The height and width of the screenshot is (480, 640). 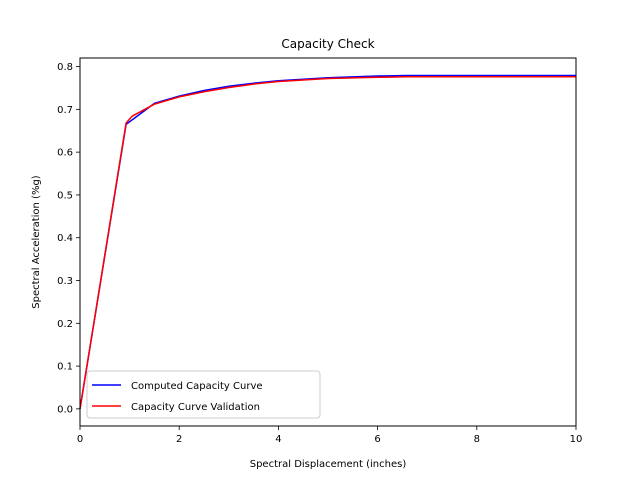 What do you see at coordinates (65, 67) in the screenshot?
I see `y-tick-label: 0.8` at bounding box center [65, 67].